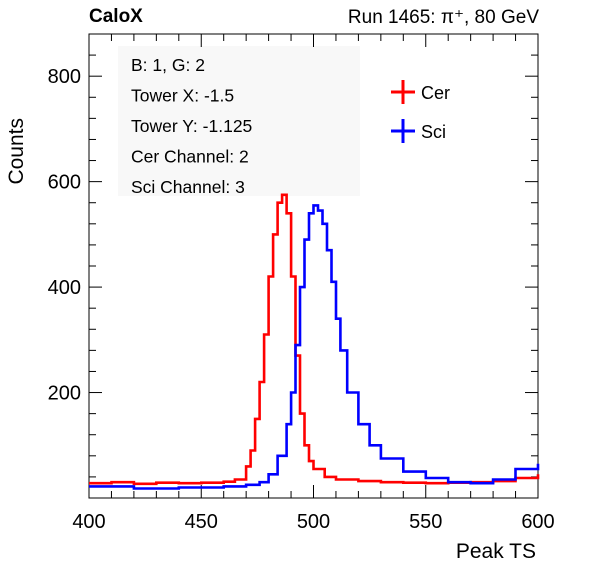 This screenshot has width=596, height=572. Describe the element at coordinates (64, 394) in the screenshot. I see `y-tick-label: 200` at that location.